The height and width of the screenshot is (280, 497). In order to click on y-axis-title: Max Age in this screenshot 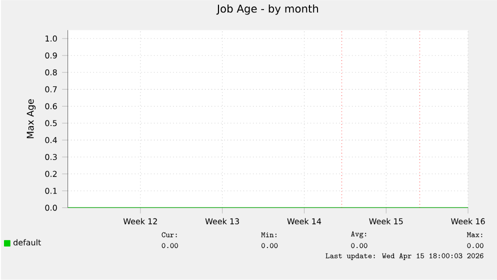, I will do `click(31, 118)`.